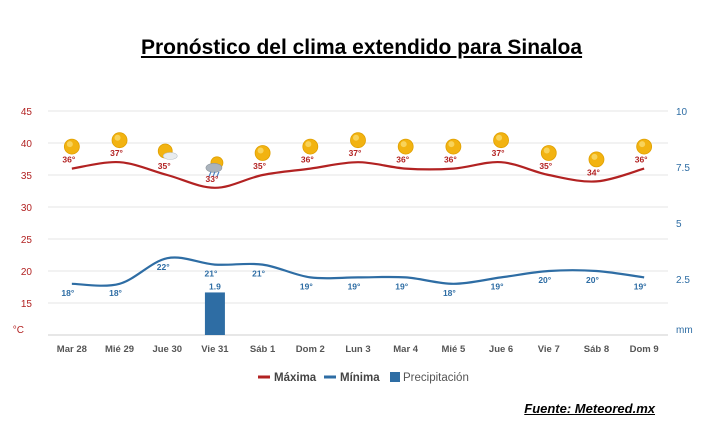 The width and height of the screenshot is (723, 435). I want to click on right-tick-label: 10, so click(682, 112).